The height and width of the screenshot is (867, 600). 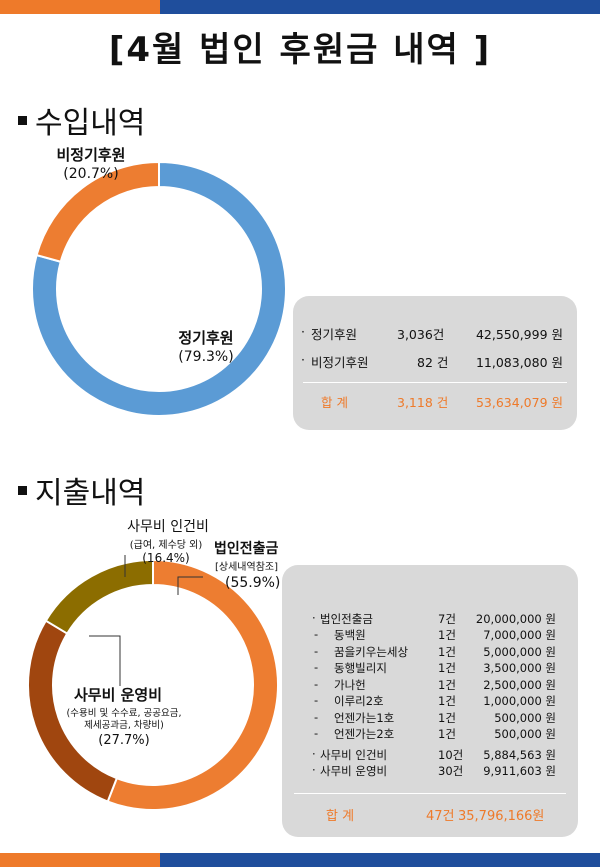 What do you see at coordinates (371, 652) in the screenshot?
I see `row-label: 꿈을키우는세상` at bounding box center [371, 652].